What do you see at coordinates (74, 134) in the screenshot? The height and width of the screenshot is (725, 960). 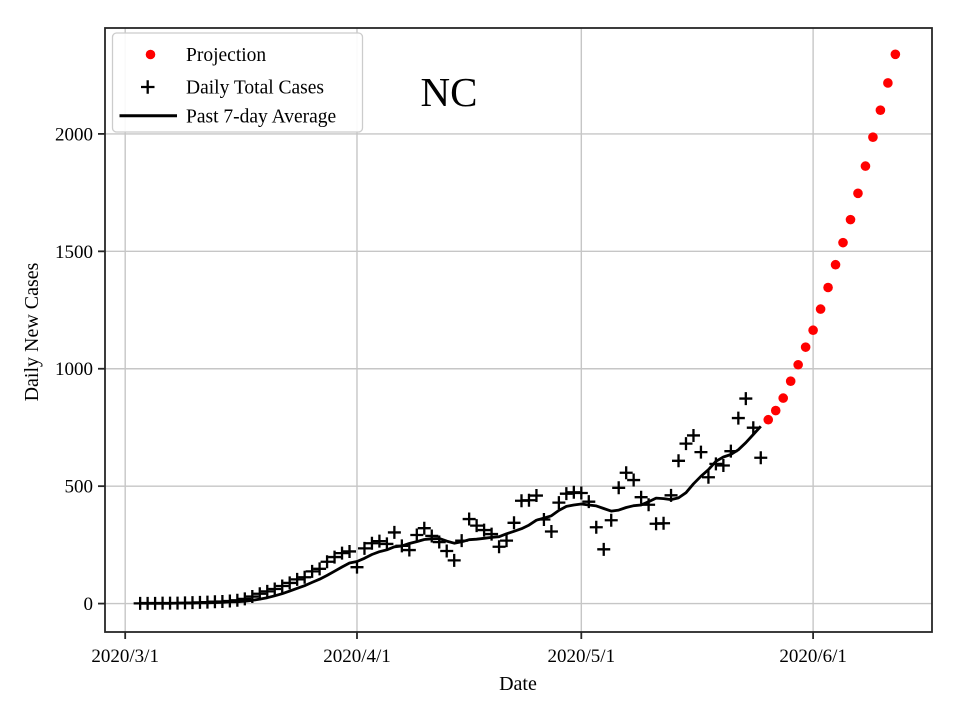 I see `y-tick-label: 2000` at bounding box center [74, 134].